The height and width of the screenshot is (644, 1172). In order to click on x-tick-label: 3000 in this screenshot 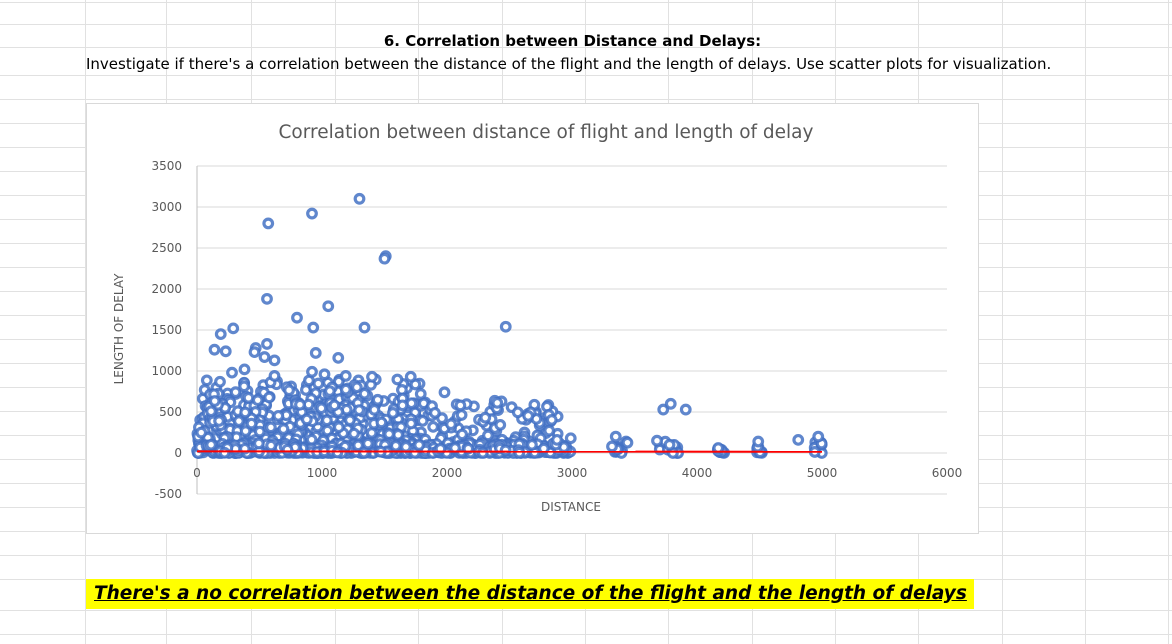, I will do `click(572, 473)`.